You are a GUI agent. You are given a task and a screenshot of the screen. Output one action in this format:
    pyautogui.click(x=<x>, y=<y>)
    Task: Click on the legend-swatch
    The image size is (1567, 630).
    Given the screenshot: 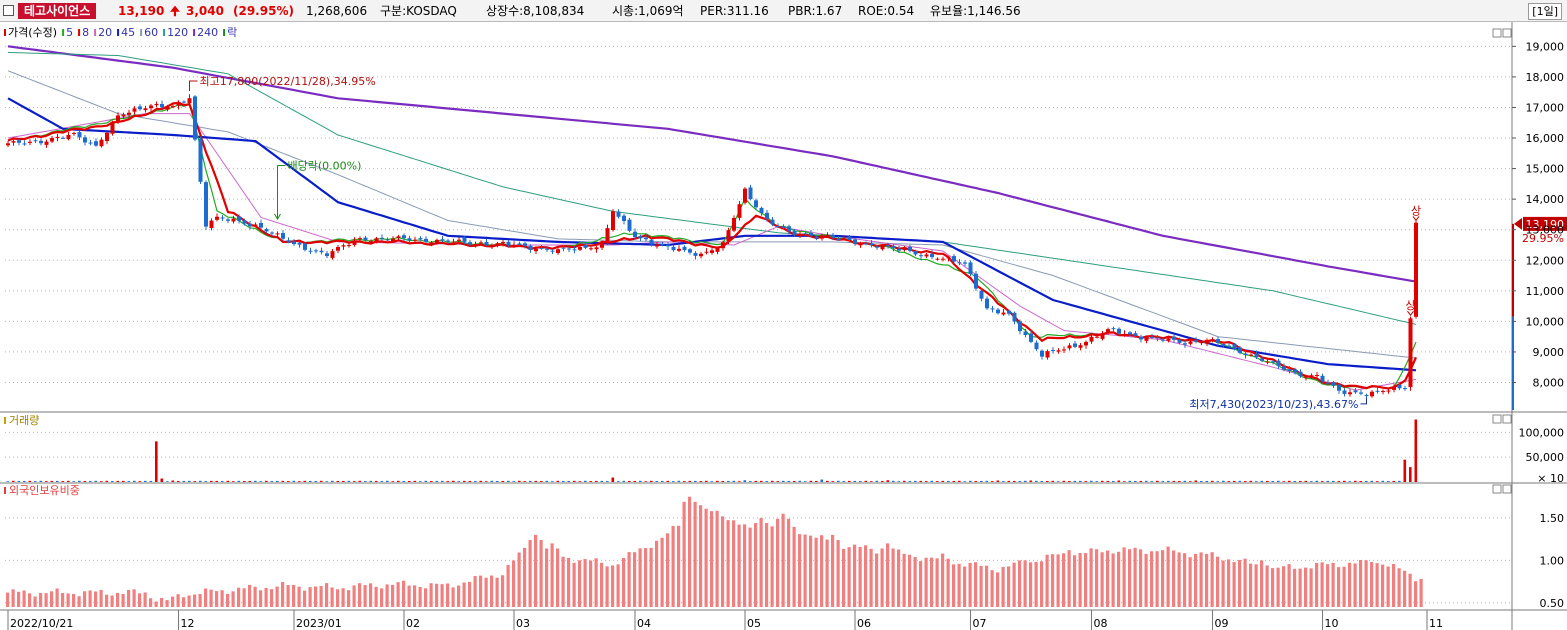 What is the action you would take?
    pyautogui.click(x=95, y=32)
    